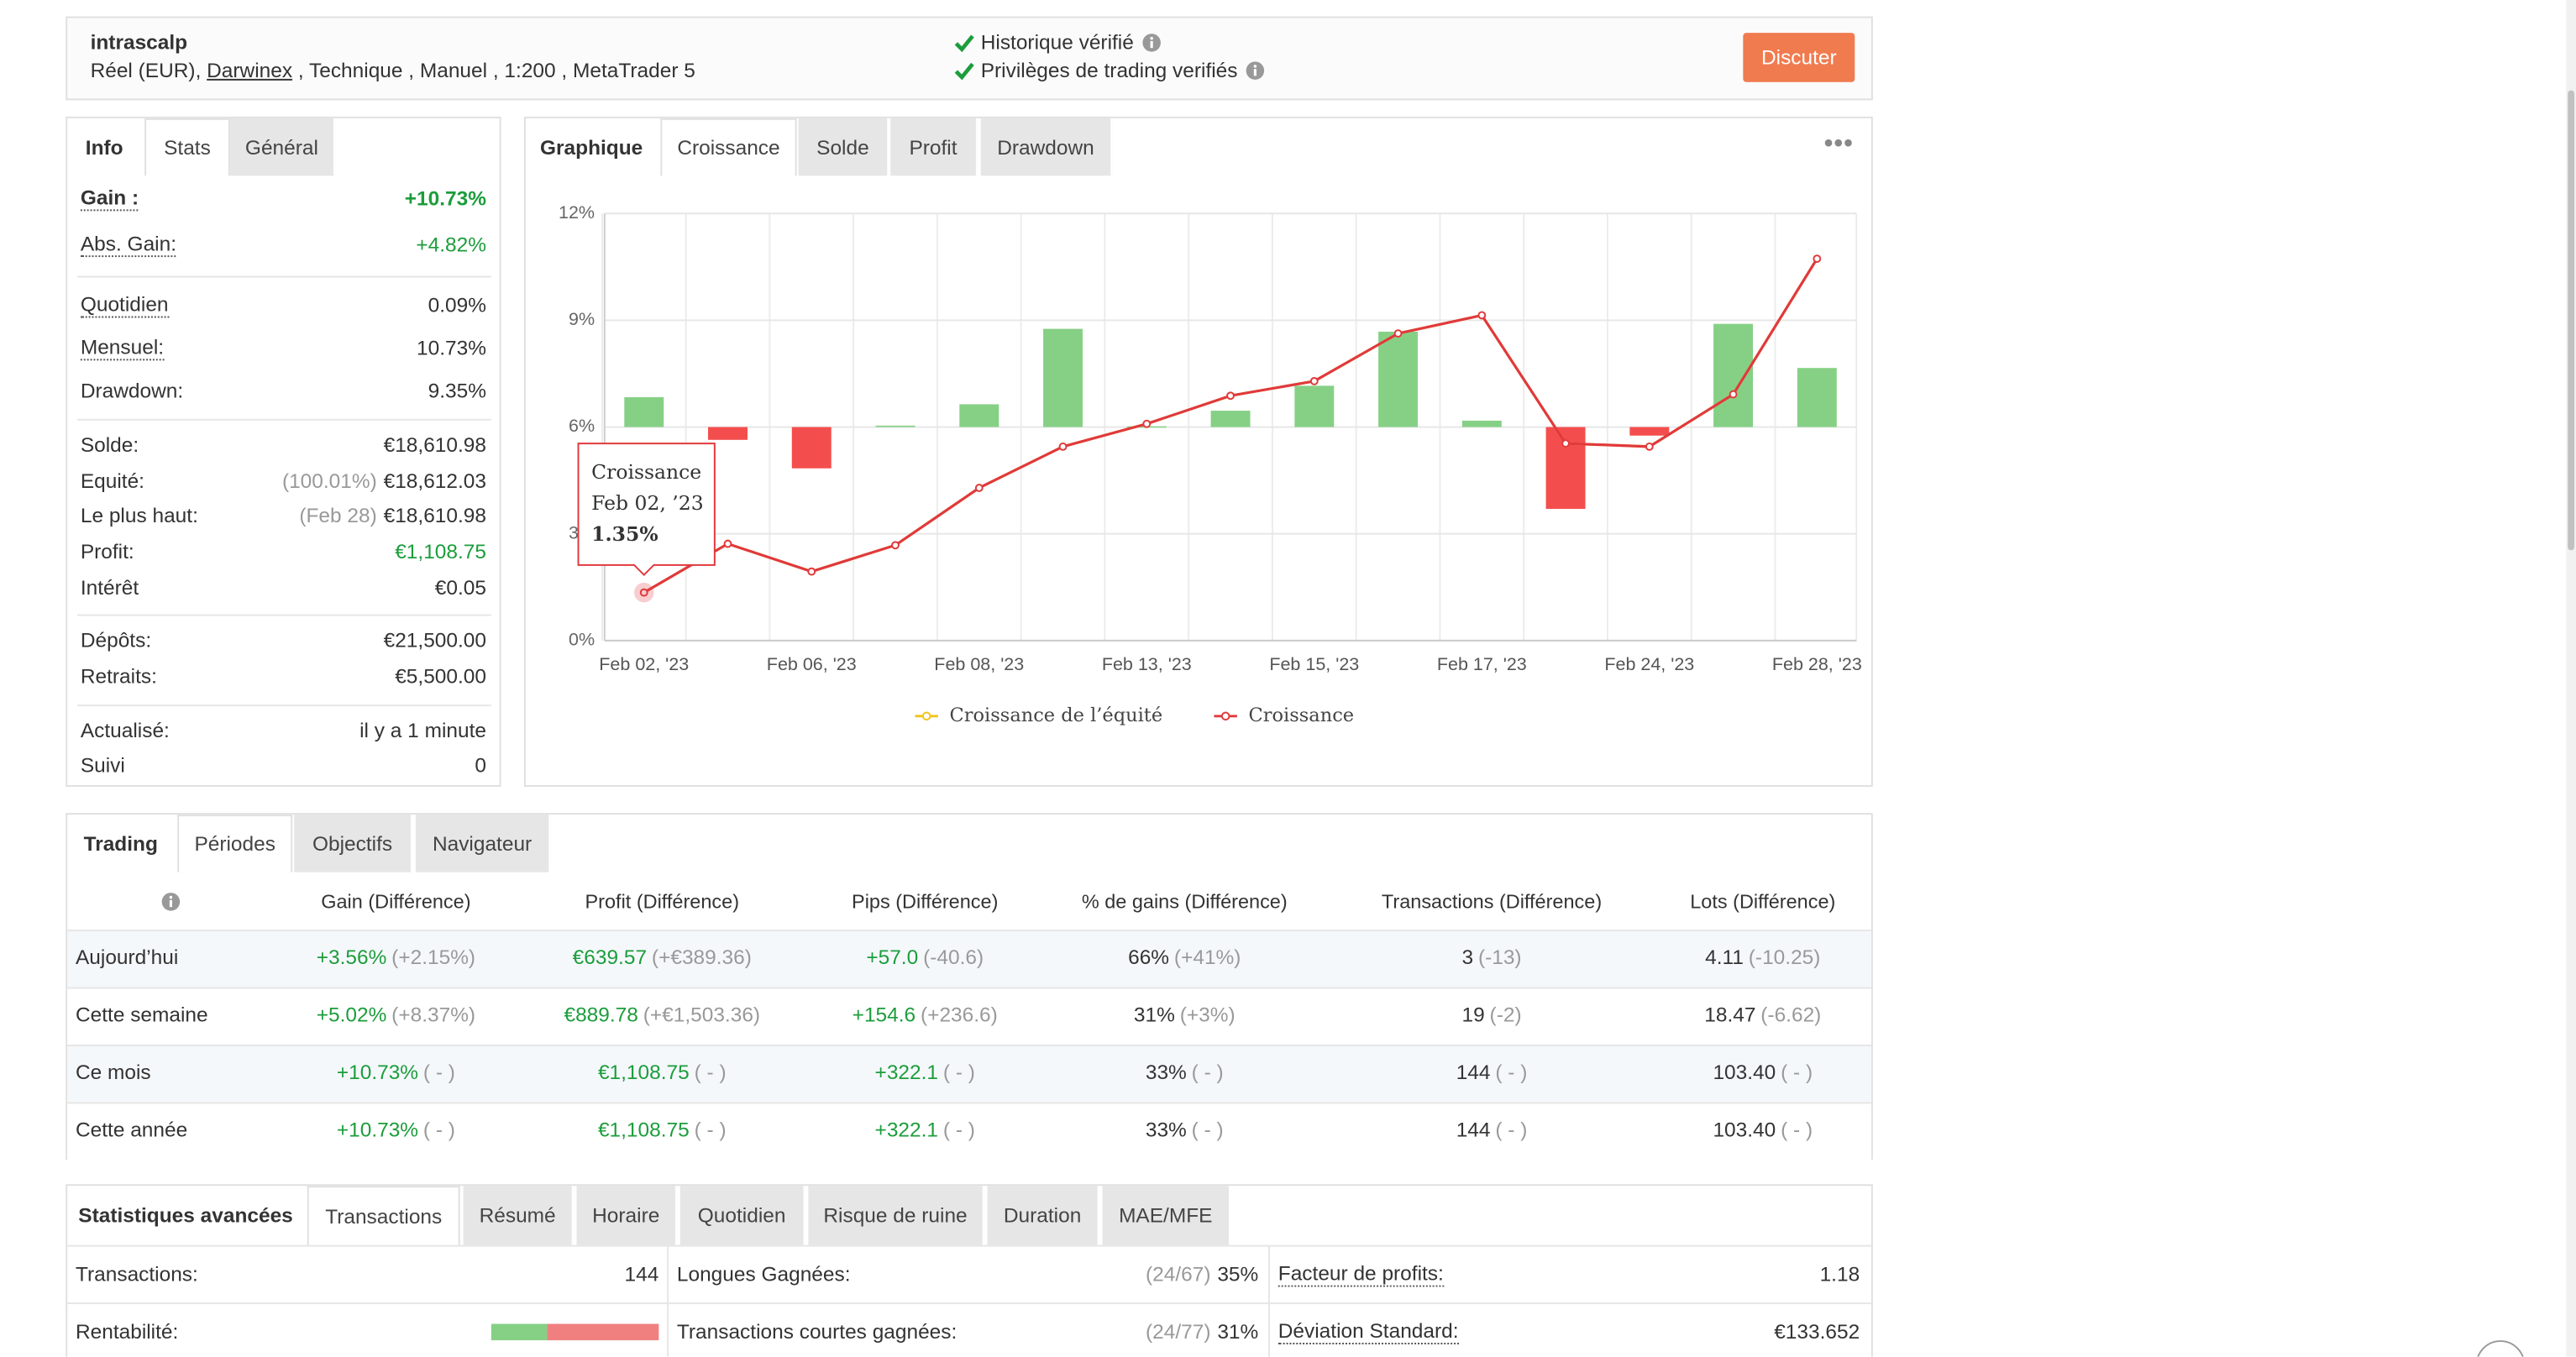 This screenshot has height=1357, width=2576. Describe the element at coordinates (353, 843) in the screenshot. I see `tab: Objectifs` at that location.